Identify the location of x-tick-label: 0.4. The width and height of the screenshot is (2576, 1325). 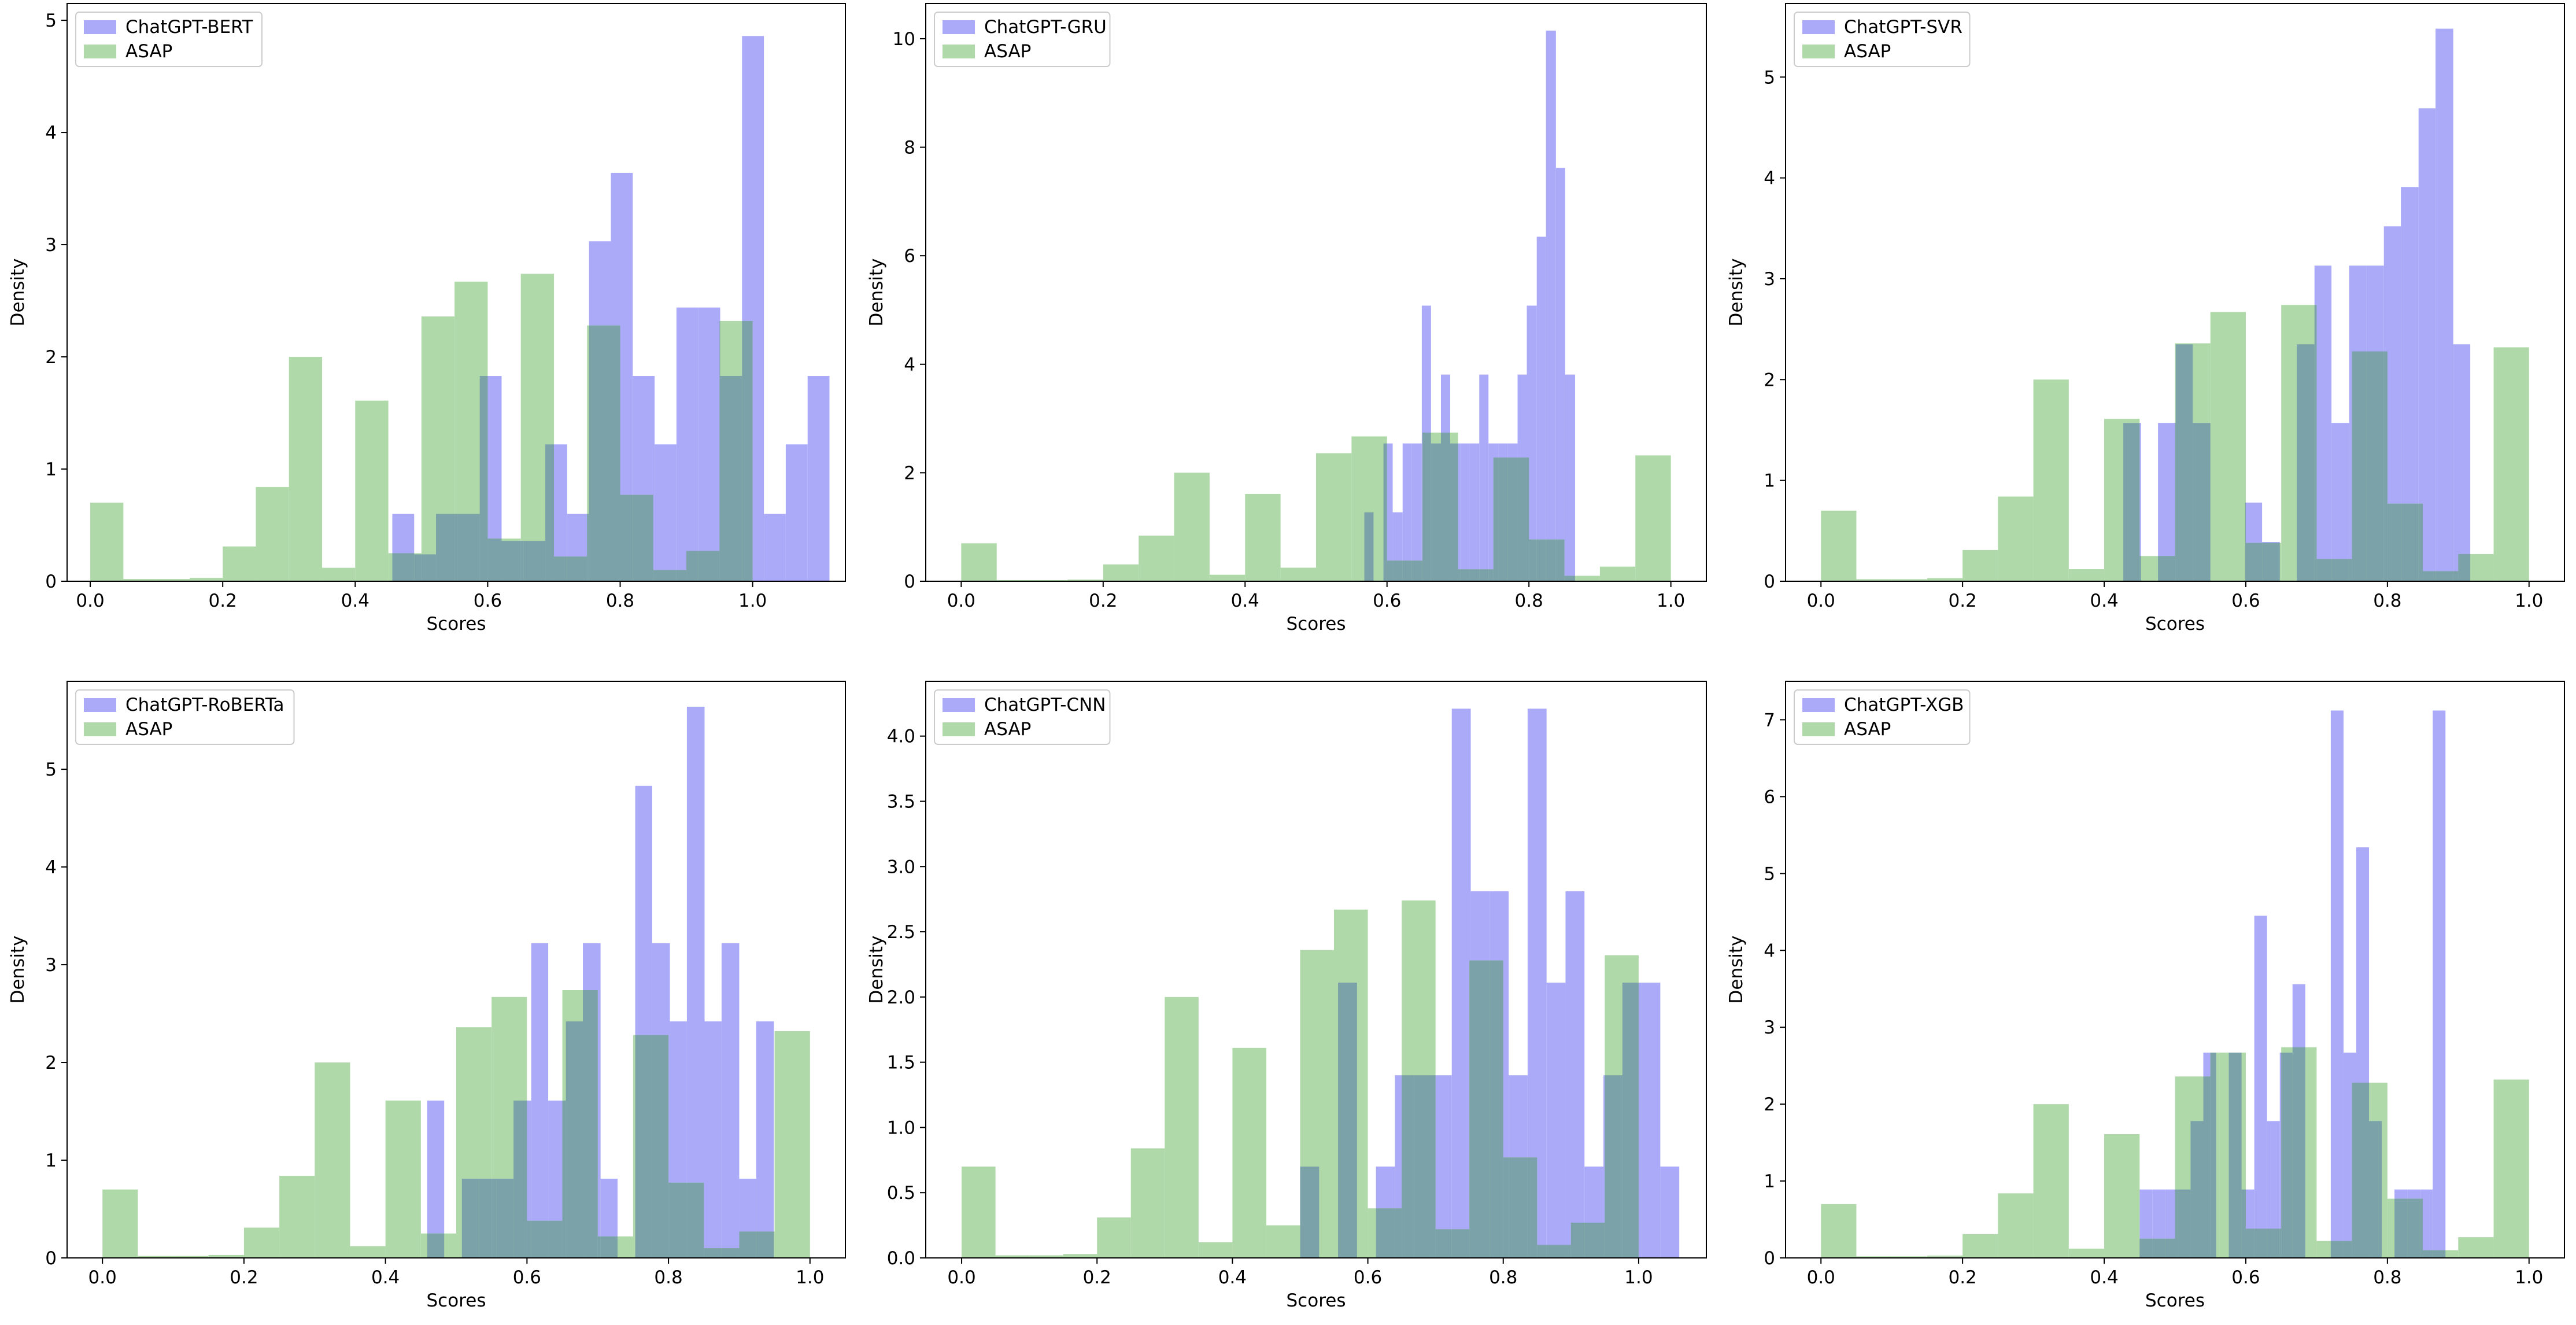
(1232, 1277).